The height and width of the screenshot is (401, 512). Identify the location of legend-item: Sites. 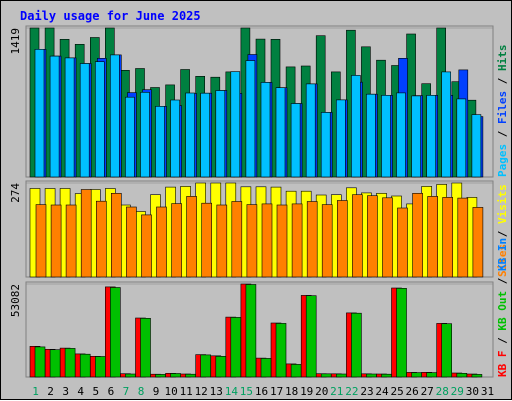
(502, 260).